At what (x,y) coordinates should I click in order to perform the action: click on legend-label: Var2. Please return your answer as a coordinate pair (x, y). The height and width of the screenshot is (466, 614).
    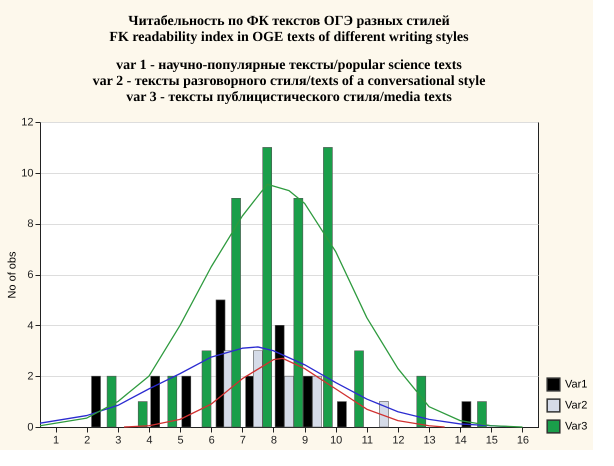
    Looking at the image, I should click on (576, 406).